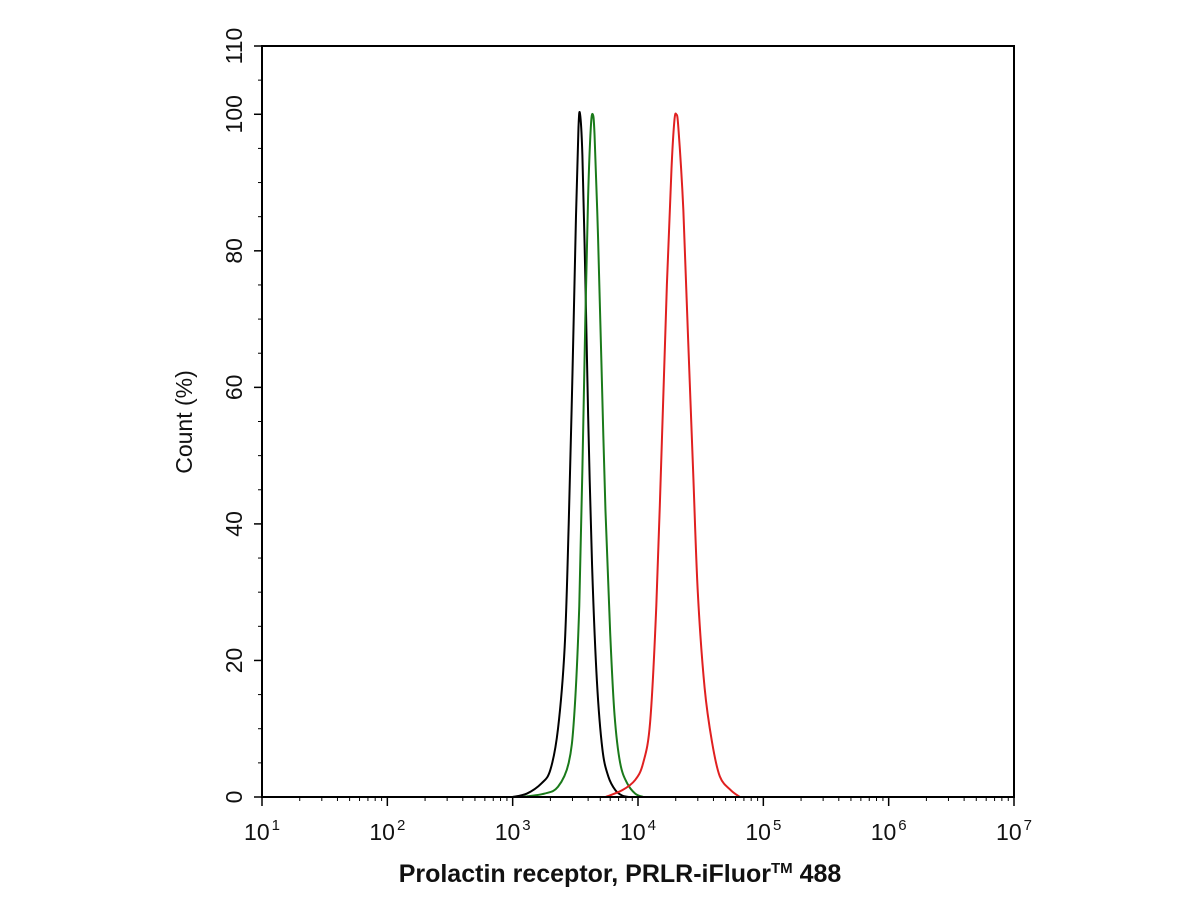  I want to click on x-axis-title-suffix: 488, so click(817, 874).